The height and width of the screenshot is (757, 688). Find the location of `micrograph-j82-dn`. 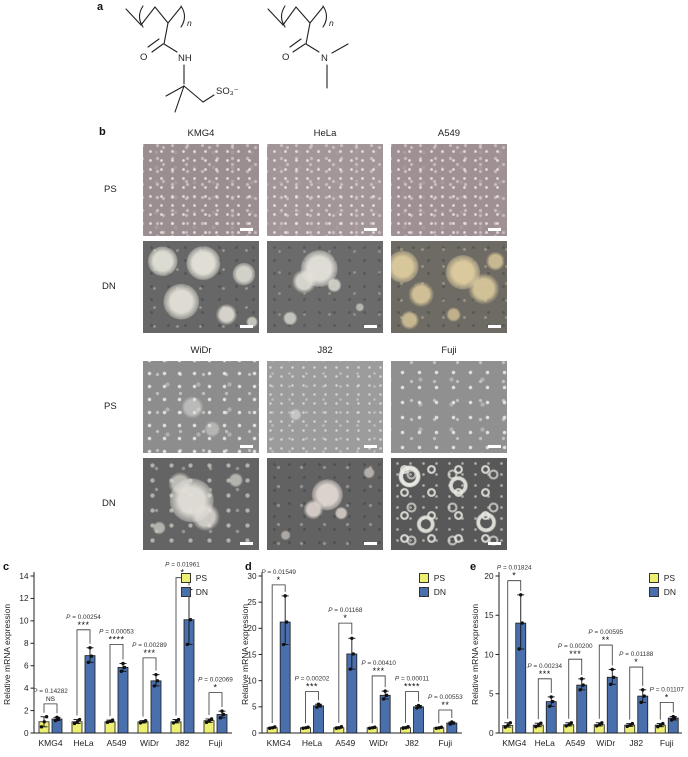

micrograph-j82-dn is located at coordinates (325, 504).